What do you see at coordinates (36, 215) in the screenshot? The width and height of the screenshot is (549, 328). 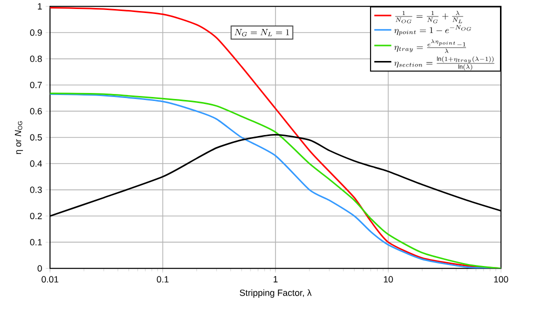 I see `y-tick-label: 0.2` at bounding box center [36, 215].